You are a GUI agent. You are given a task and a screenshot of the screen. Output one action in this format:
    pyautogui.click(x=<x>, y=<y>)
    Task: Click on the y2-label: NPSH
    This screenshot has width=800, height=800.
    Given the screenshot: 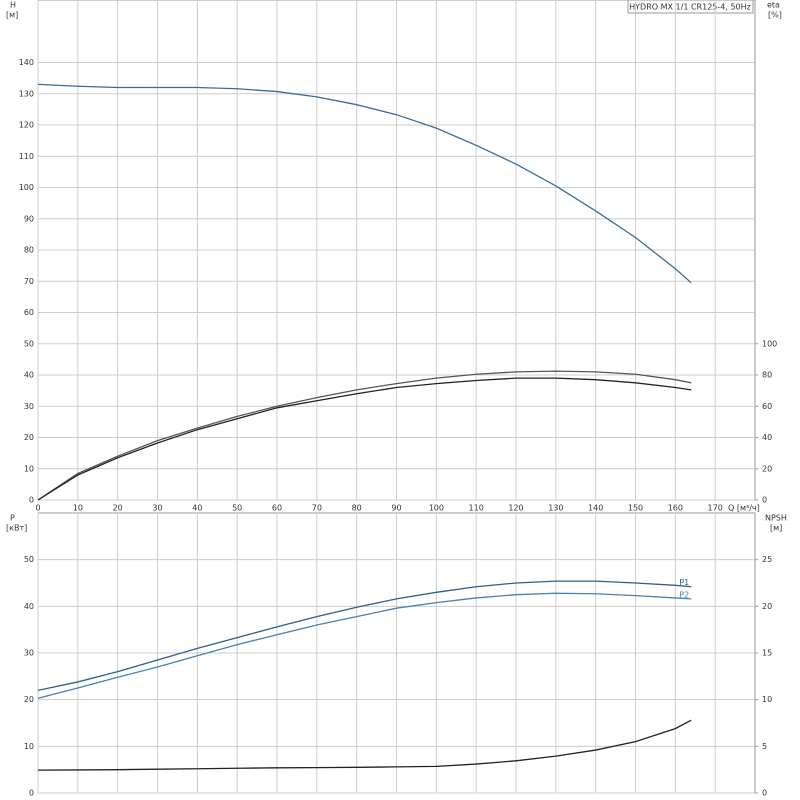 What is the action you would take?
    pyautogui.click(x=776, y=518)
    